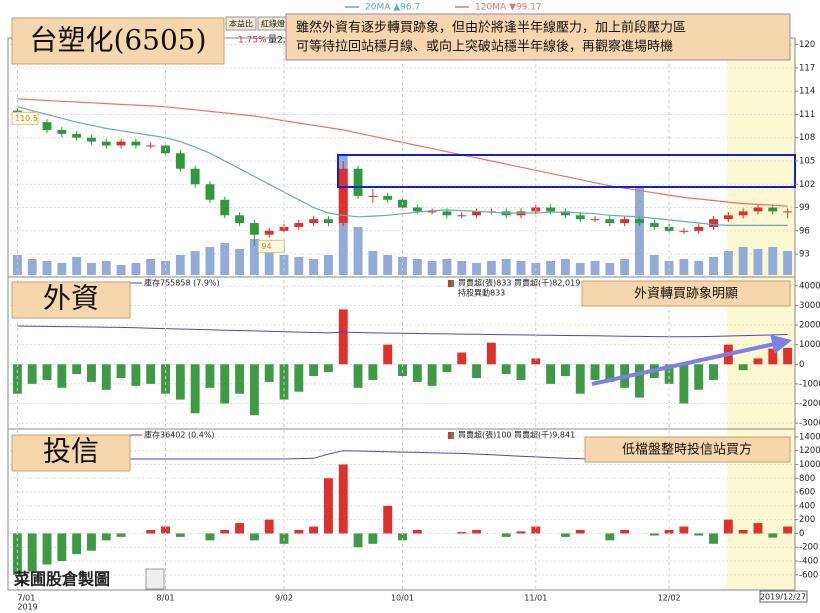  What do you see at coordinates (491, 28) in the screenshot?
I see `annotation: 雖然外資有逐步轉買跡象，但由於將逢半年線壓力，加上前段壓力區` at bounding box center [491, 28].